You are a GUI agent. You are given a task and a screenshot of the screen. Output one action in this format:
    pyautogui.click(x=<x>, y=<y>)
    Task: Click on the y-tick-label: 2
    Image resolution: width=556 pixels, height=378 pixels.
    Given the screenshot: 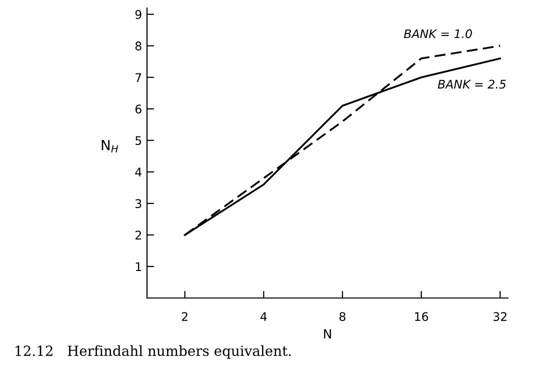 What is the action you would take?
    pyautogui.click(x=138, y=235)
    